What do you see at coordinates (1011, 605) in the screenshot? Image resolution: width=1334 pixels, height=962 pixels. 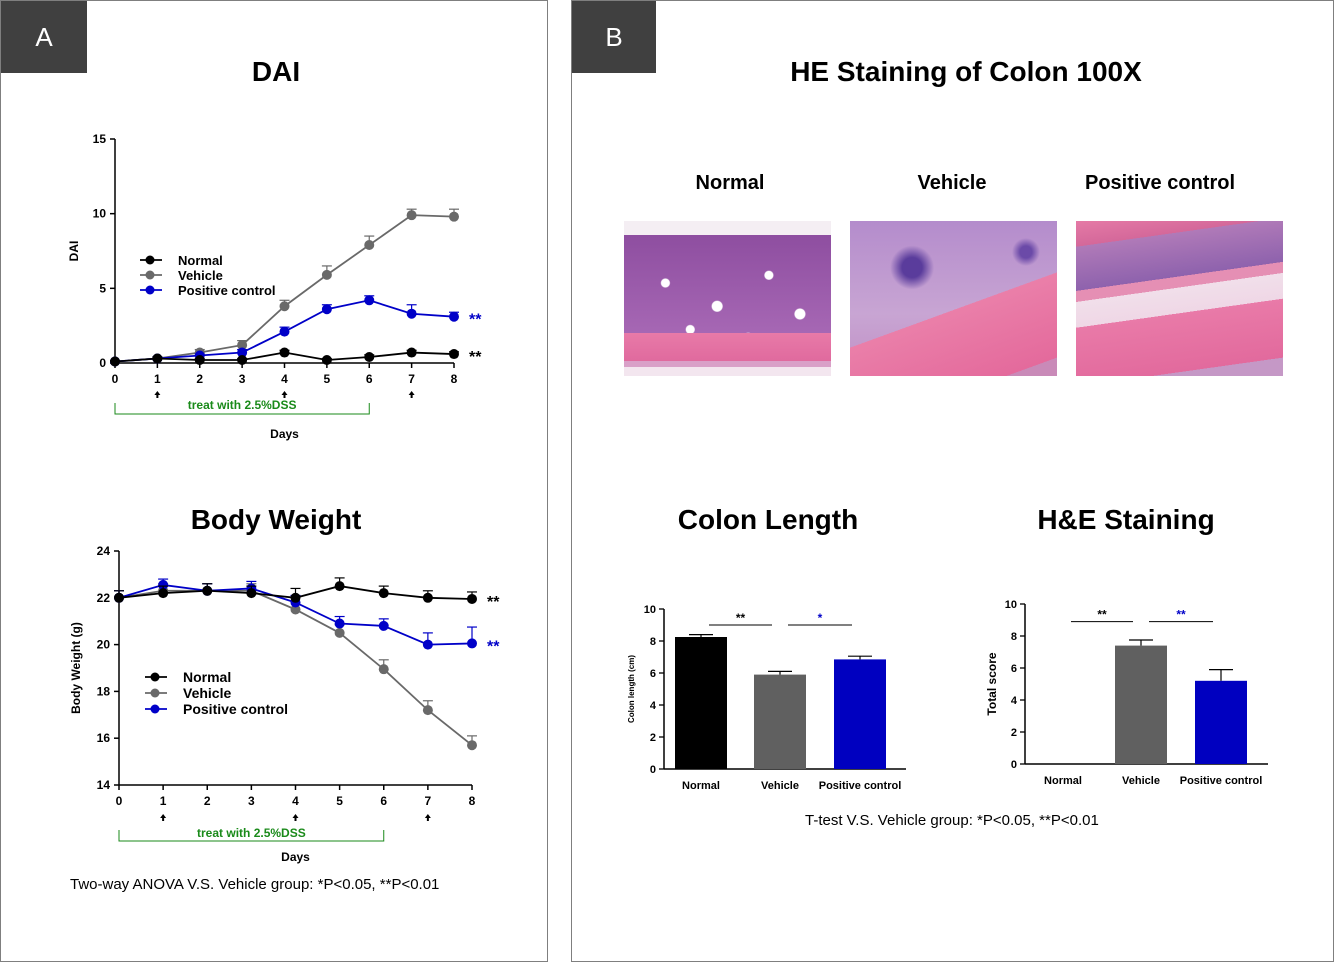 I see `he_score-y-tick-label: 10` at bounding box center [1011, 605].